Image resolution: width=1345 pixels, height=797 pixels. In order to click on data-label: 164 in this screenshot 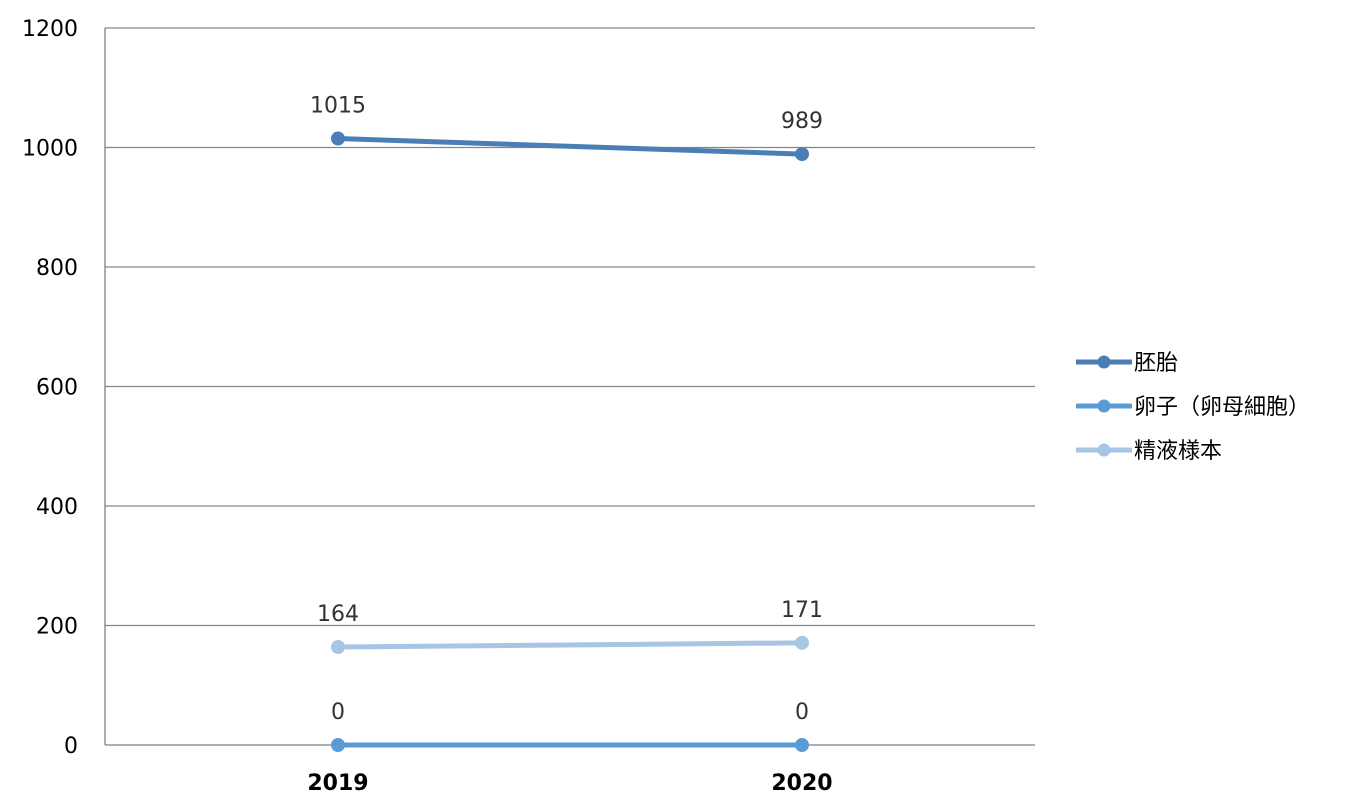, I will do `click(338, 614)`.